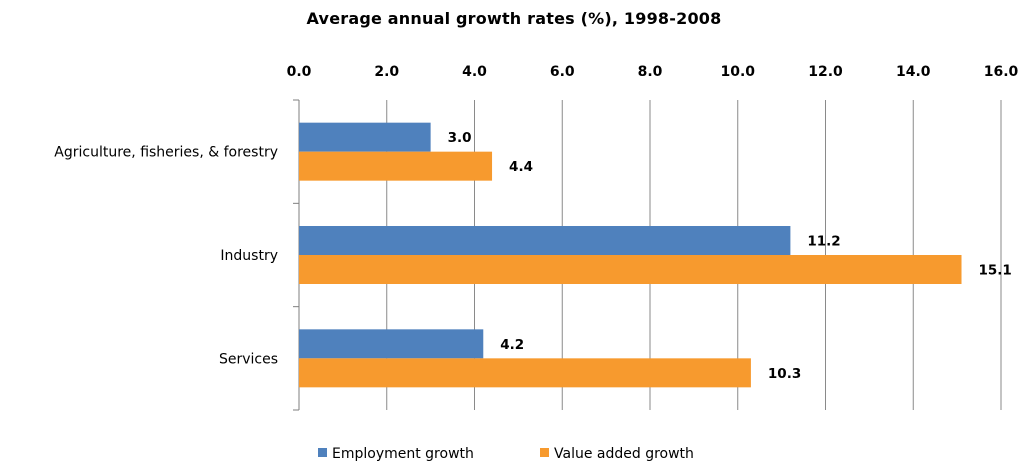 This screenshot has height=466, width=1025. Describe the element at coordinates (249, 256) in the screenshot. I see `category-label: Industry` at that location.